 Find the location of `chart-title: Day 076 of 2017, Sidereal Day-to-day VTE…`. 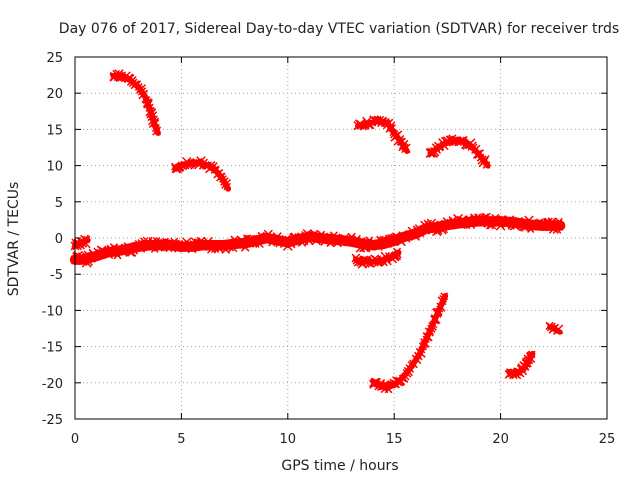

chart-title: Day 076 of 2017, Sidereal Day-to-day VTE… is located at coordinates (339, 29).